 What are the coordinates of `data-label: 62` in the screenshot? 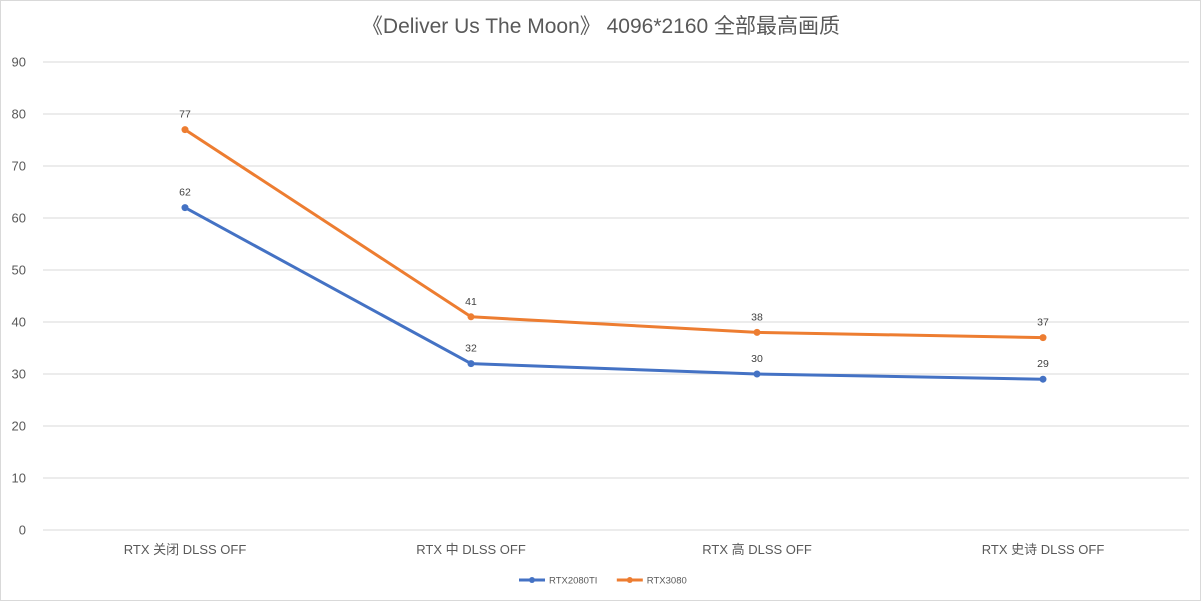 It's located at (185, 193).